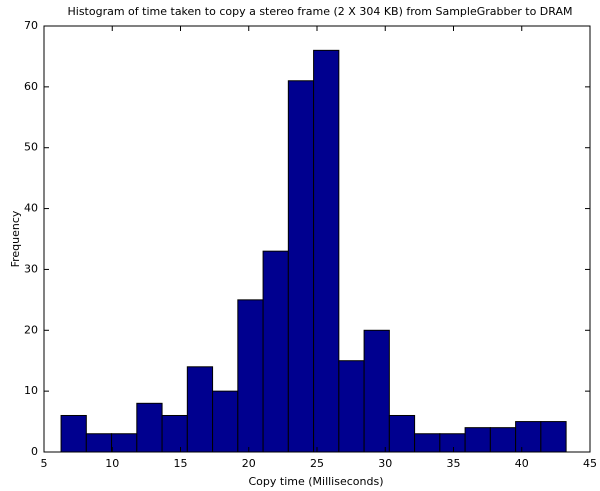  Describe the element at coordinates (315, 481) in the screenshot. I see `x-axis-label: Copy time (Milliseconds)` at that location.